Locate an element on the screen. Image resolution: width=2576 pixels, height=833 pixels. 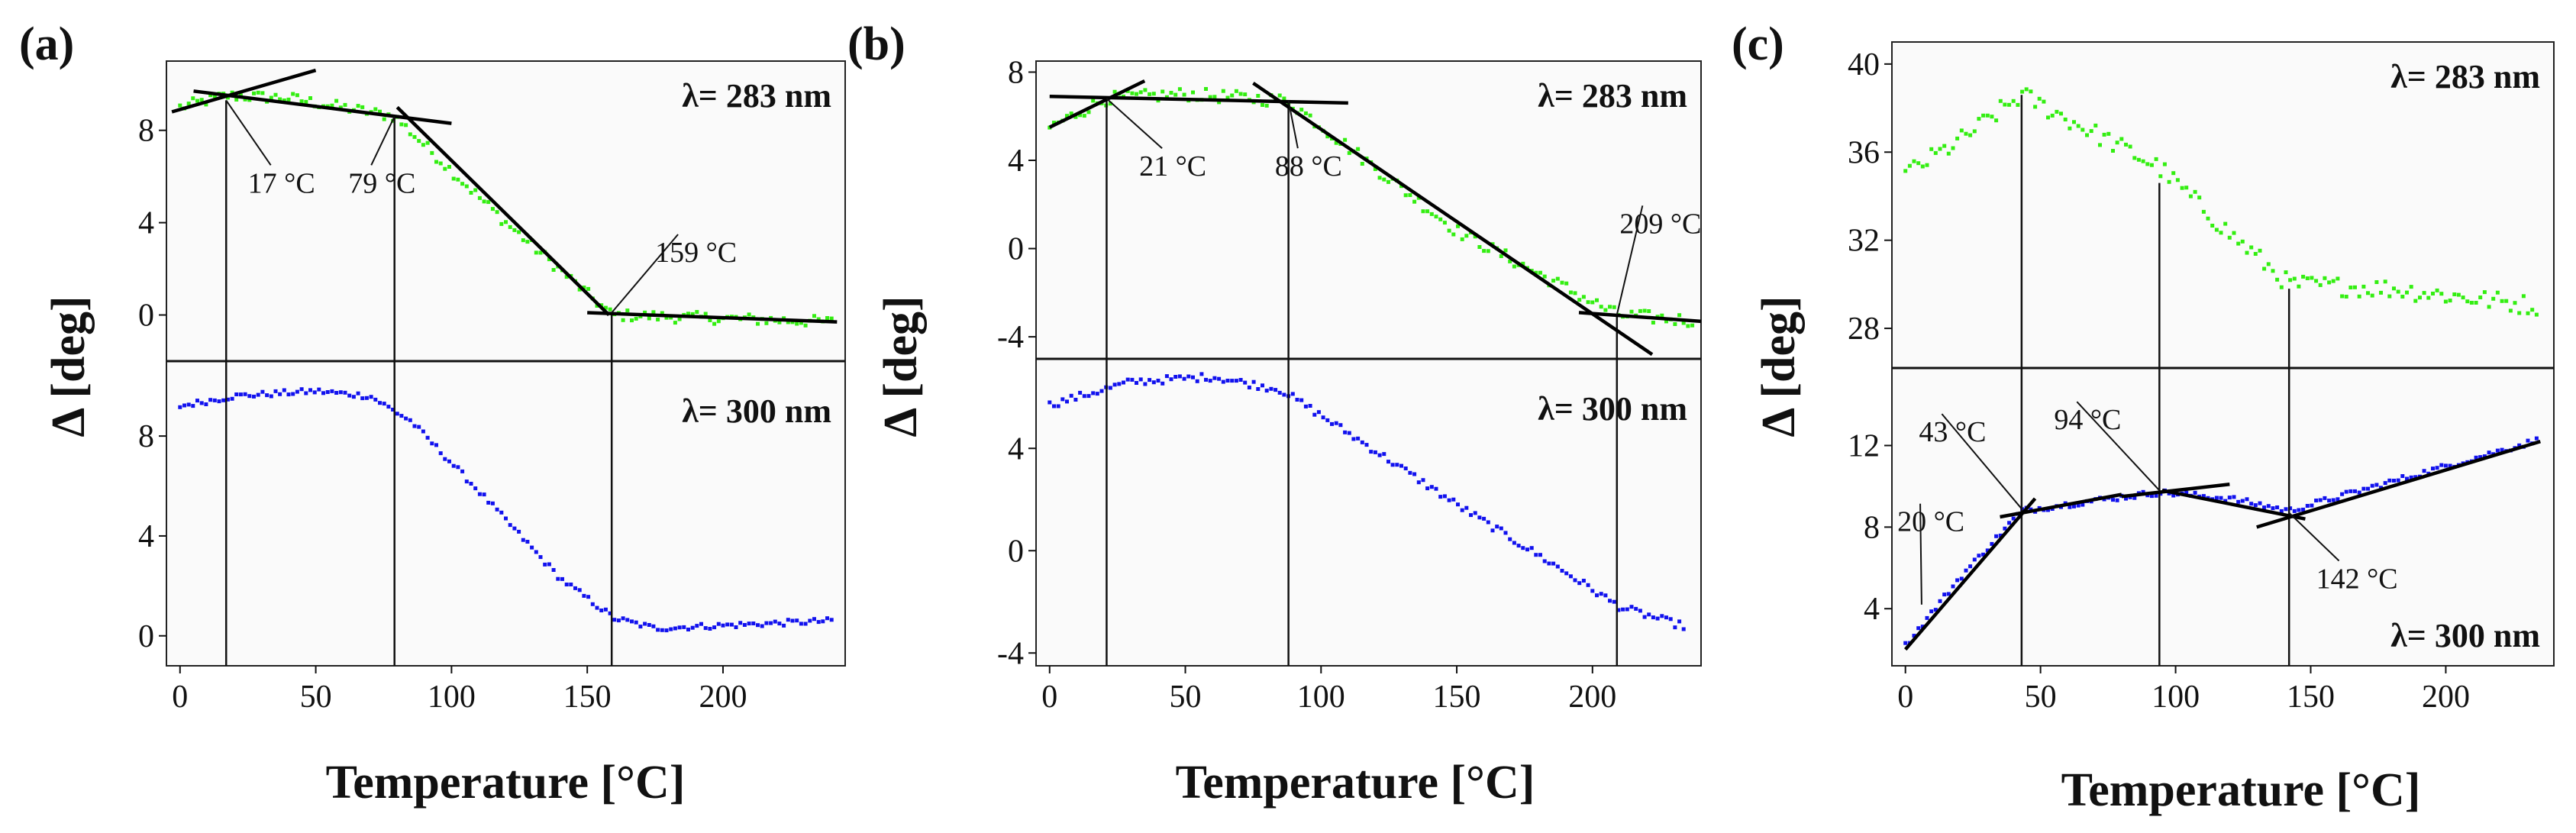
y-tick-label: 8 is located at coordinates (1016, 72).